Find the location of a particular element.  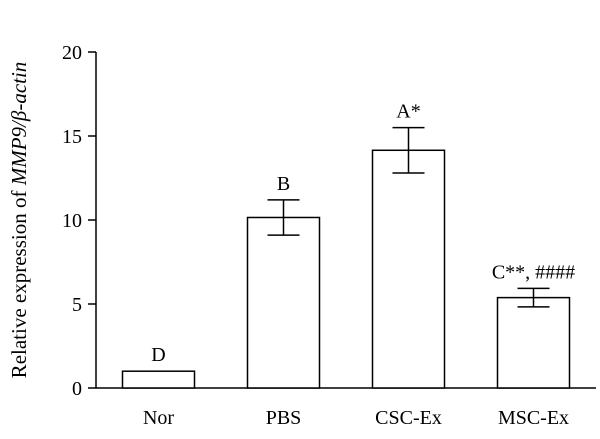

error-bar-csc-ex is located at coordinates (408, 150).